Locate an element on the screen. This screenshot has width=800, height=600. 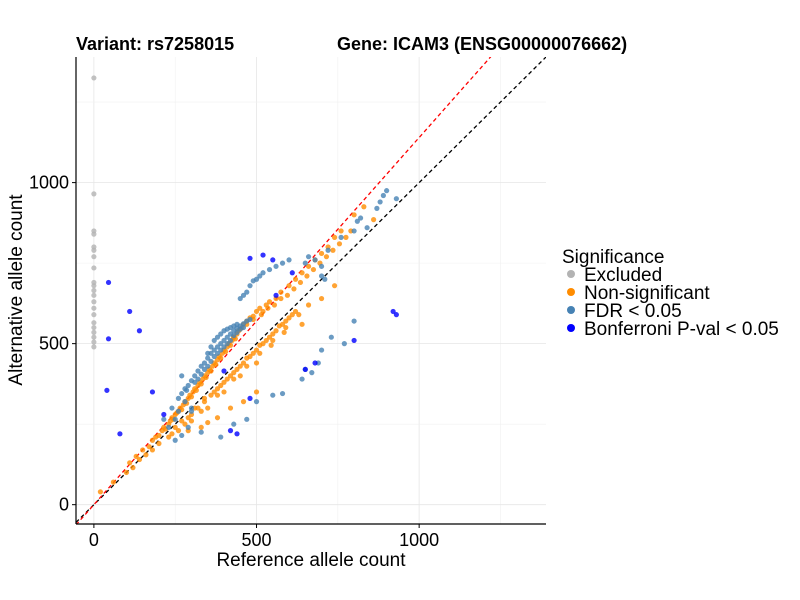
y-tick-label: 1000 is located at coordinates (49, 183).